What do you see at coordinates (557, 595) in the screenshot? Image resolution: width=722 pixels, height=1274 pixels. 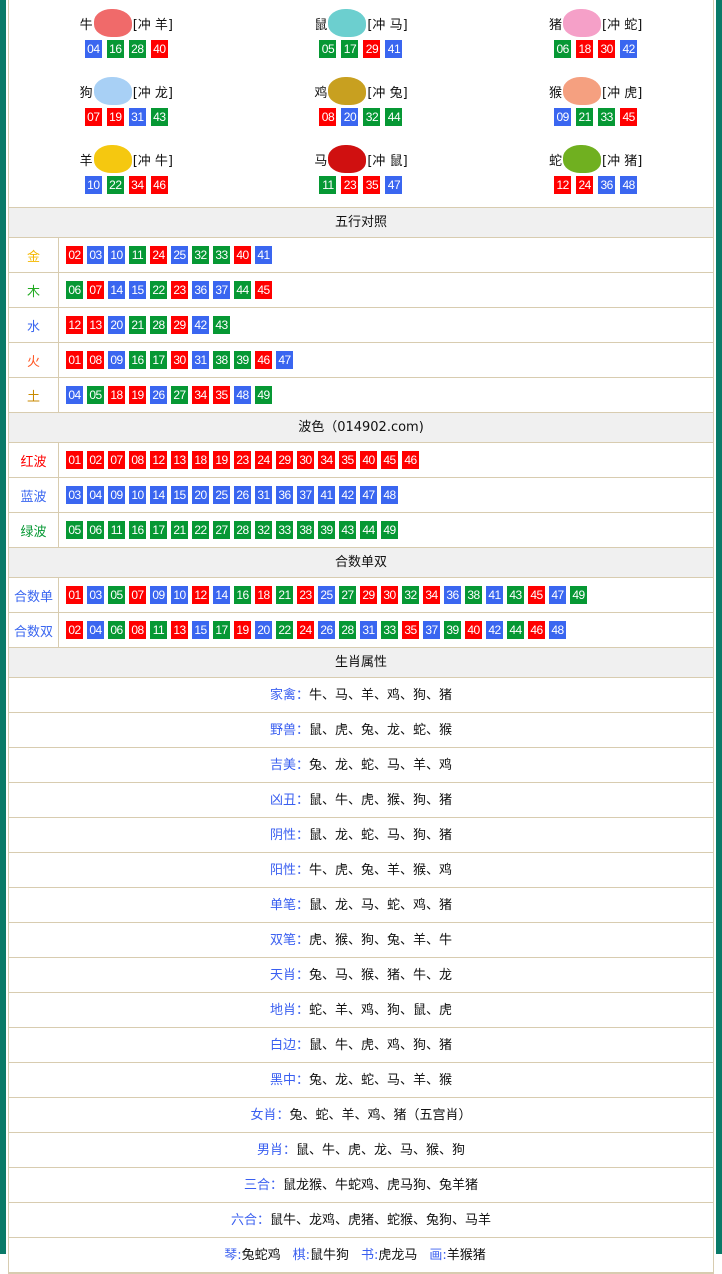 I see `number-ball: 47` at bounding box center [557, 595].